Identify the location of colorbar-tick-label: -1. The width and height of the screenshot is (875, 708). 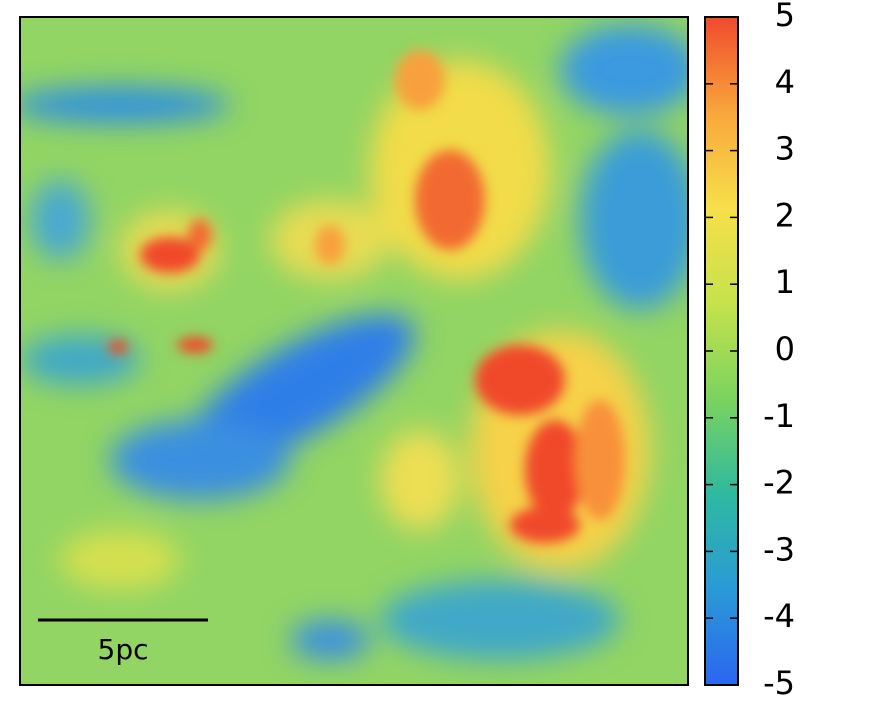
(779, 416).